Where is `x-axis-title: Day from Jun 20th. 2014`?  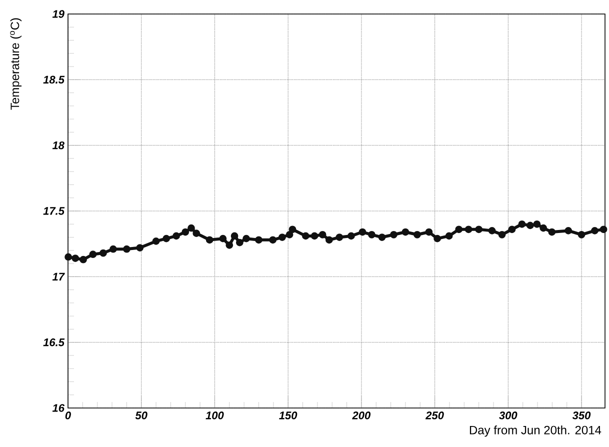 x-axis-title: Day from Jun 20th. 2014 is located at coordinates (536, 431).